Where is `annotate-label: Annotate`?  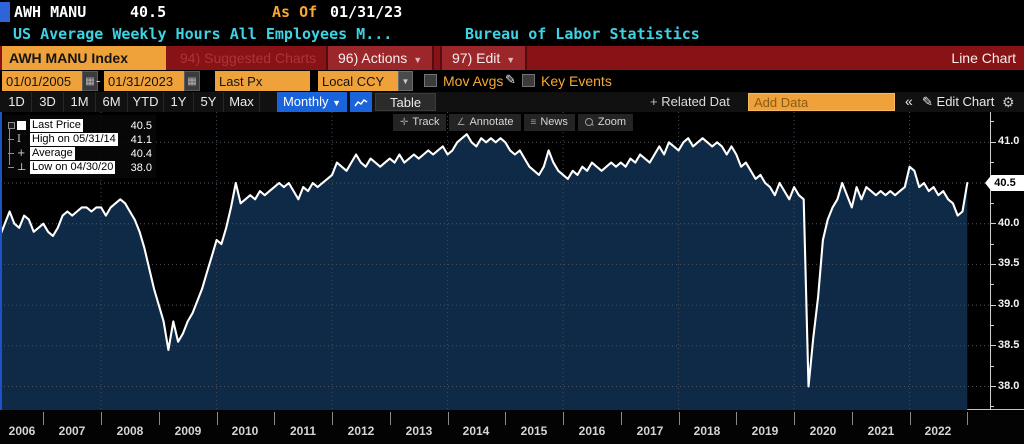
annotate-label: Annotate is located at coordinates (491, 122).